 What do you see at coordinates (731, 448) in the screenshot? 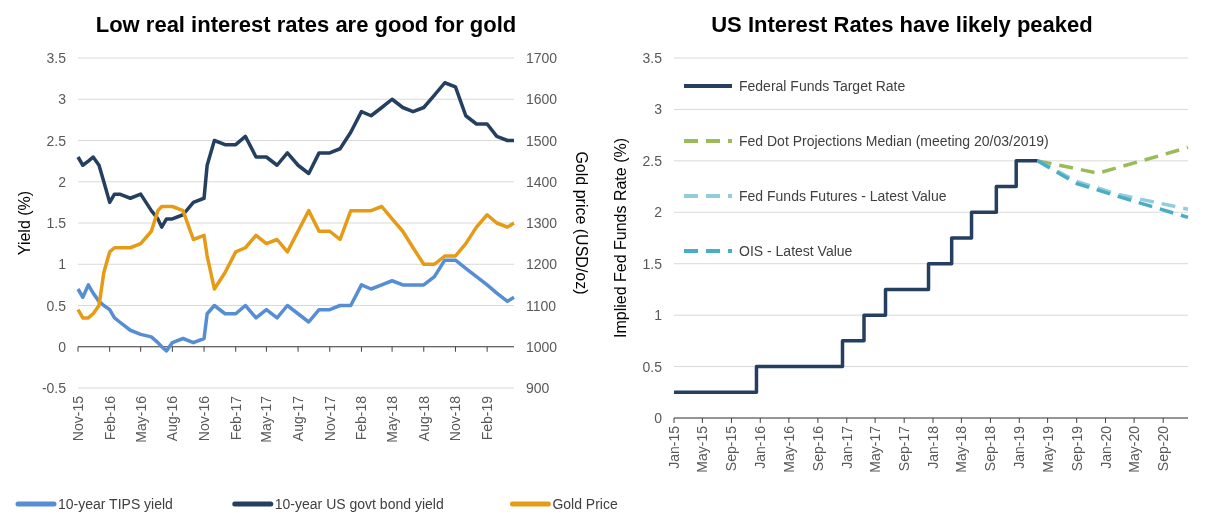
I see `x-tick-label: Sep-15` at bounding box center [731, 448].